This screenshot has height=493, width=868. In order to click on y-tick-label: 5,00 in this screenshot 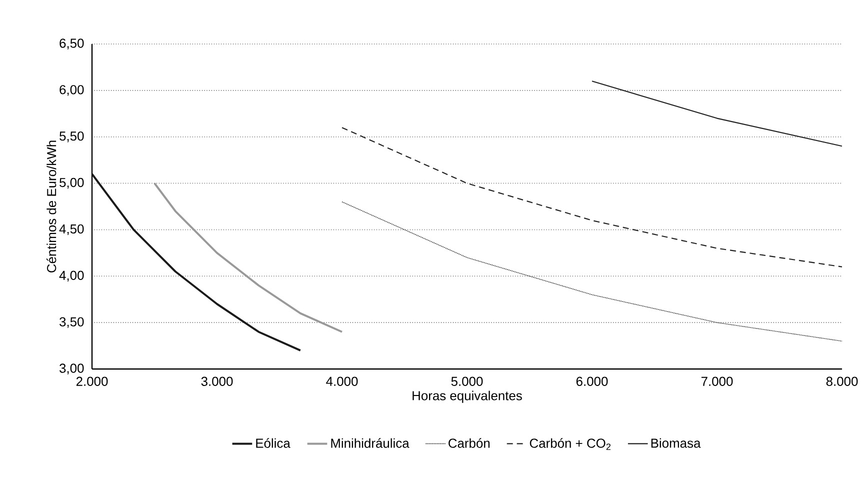, I will do `click(72, 183)`.